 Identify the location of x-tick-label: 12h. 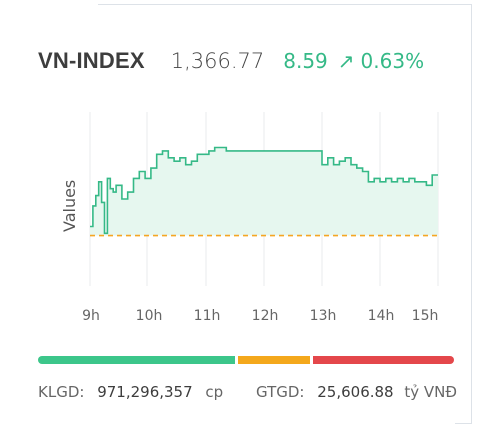
(265, 316).